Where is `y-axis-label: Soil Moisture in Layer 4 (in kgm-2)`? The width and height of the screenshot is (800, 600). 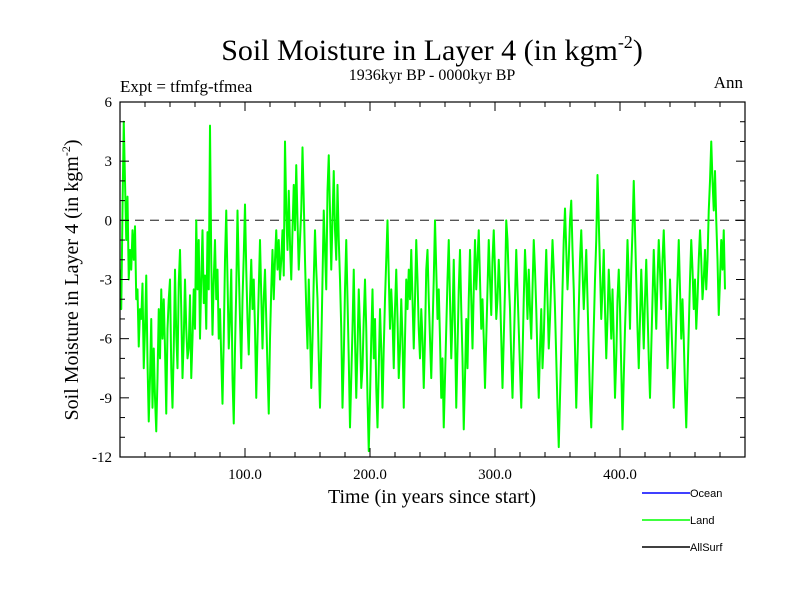 y-axis-label: Soil Moisture in Layer 4 (in kgm-2) is located at coordinates (71, 279).